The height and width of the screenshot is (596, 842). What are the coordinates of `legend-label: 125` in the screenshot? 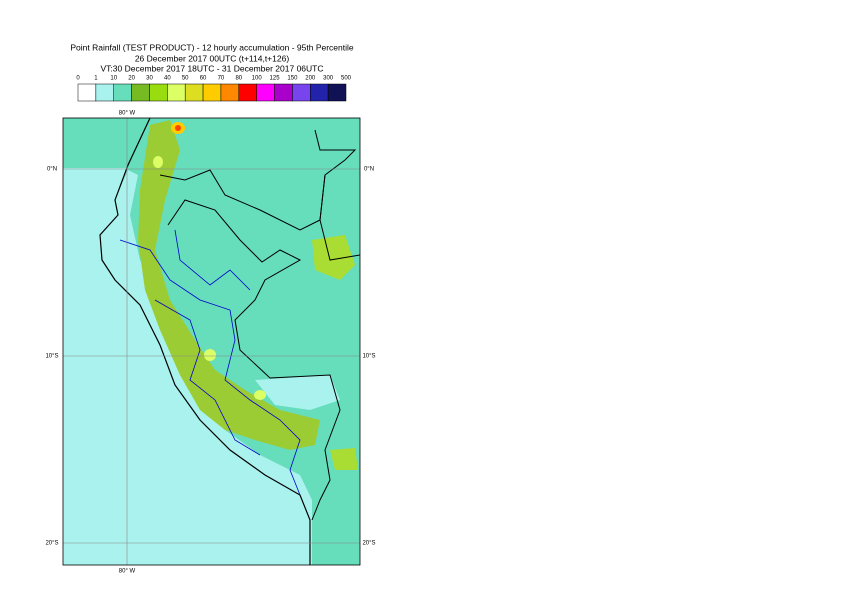 It's located at (275, 79).